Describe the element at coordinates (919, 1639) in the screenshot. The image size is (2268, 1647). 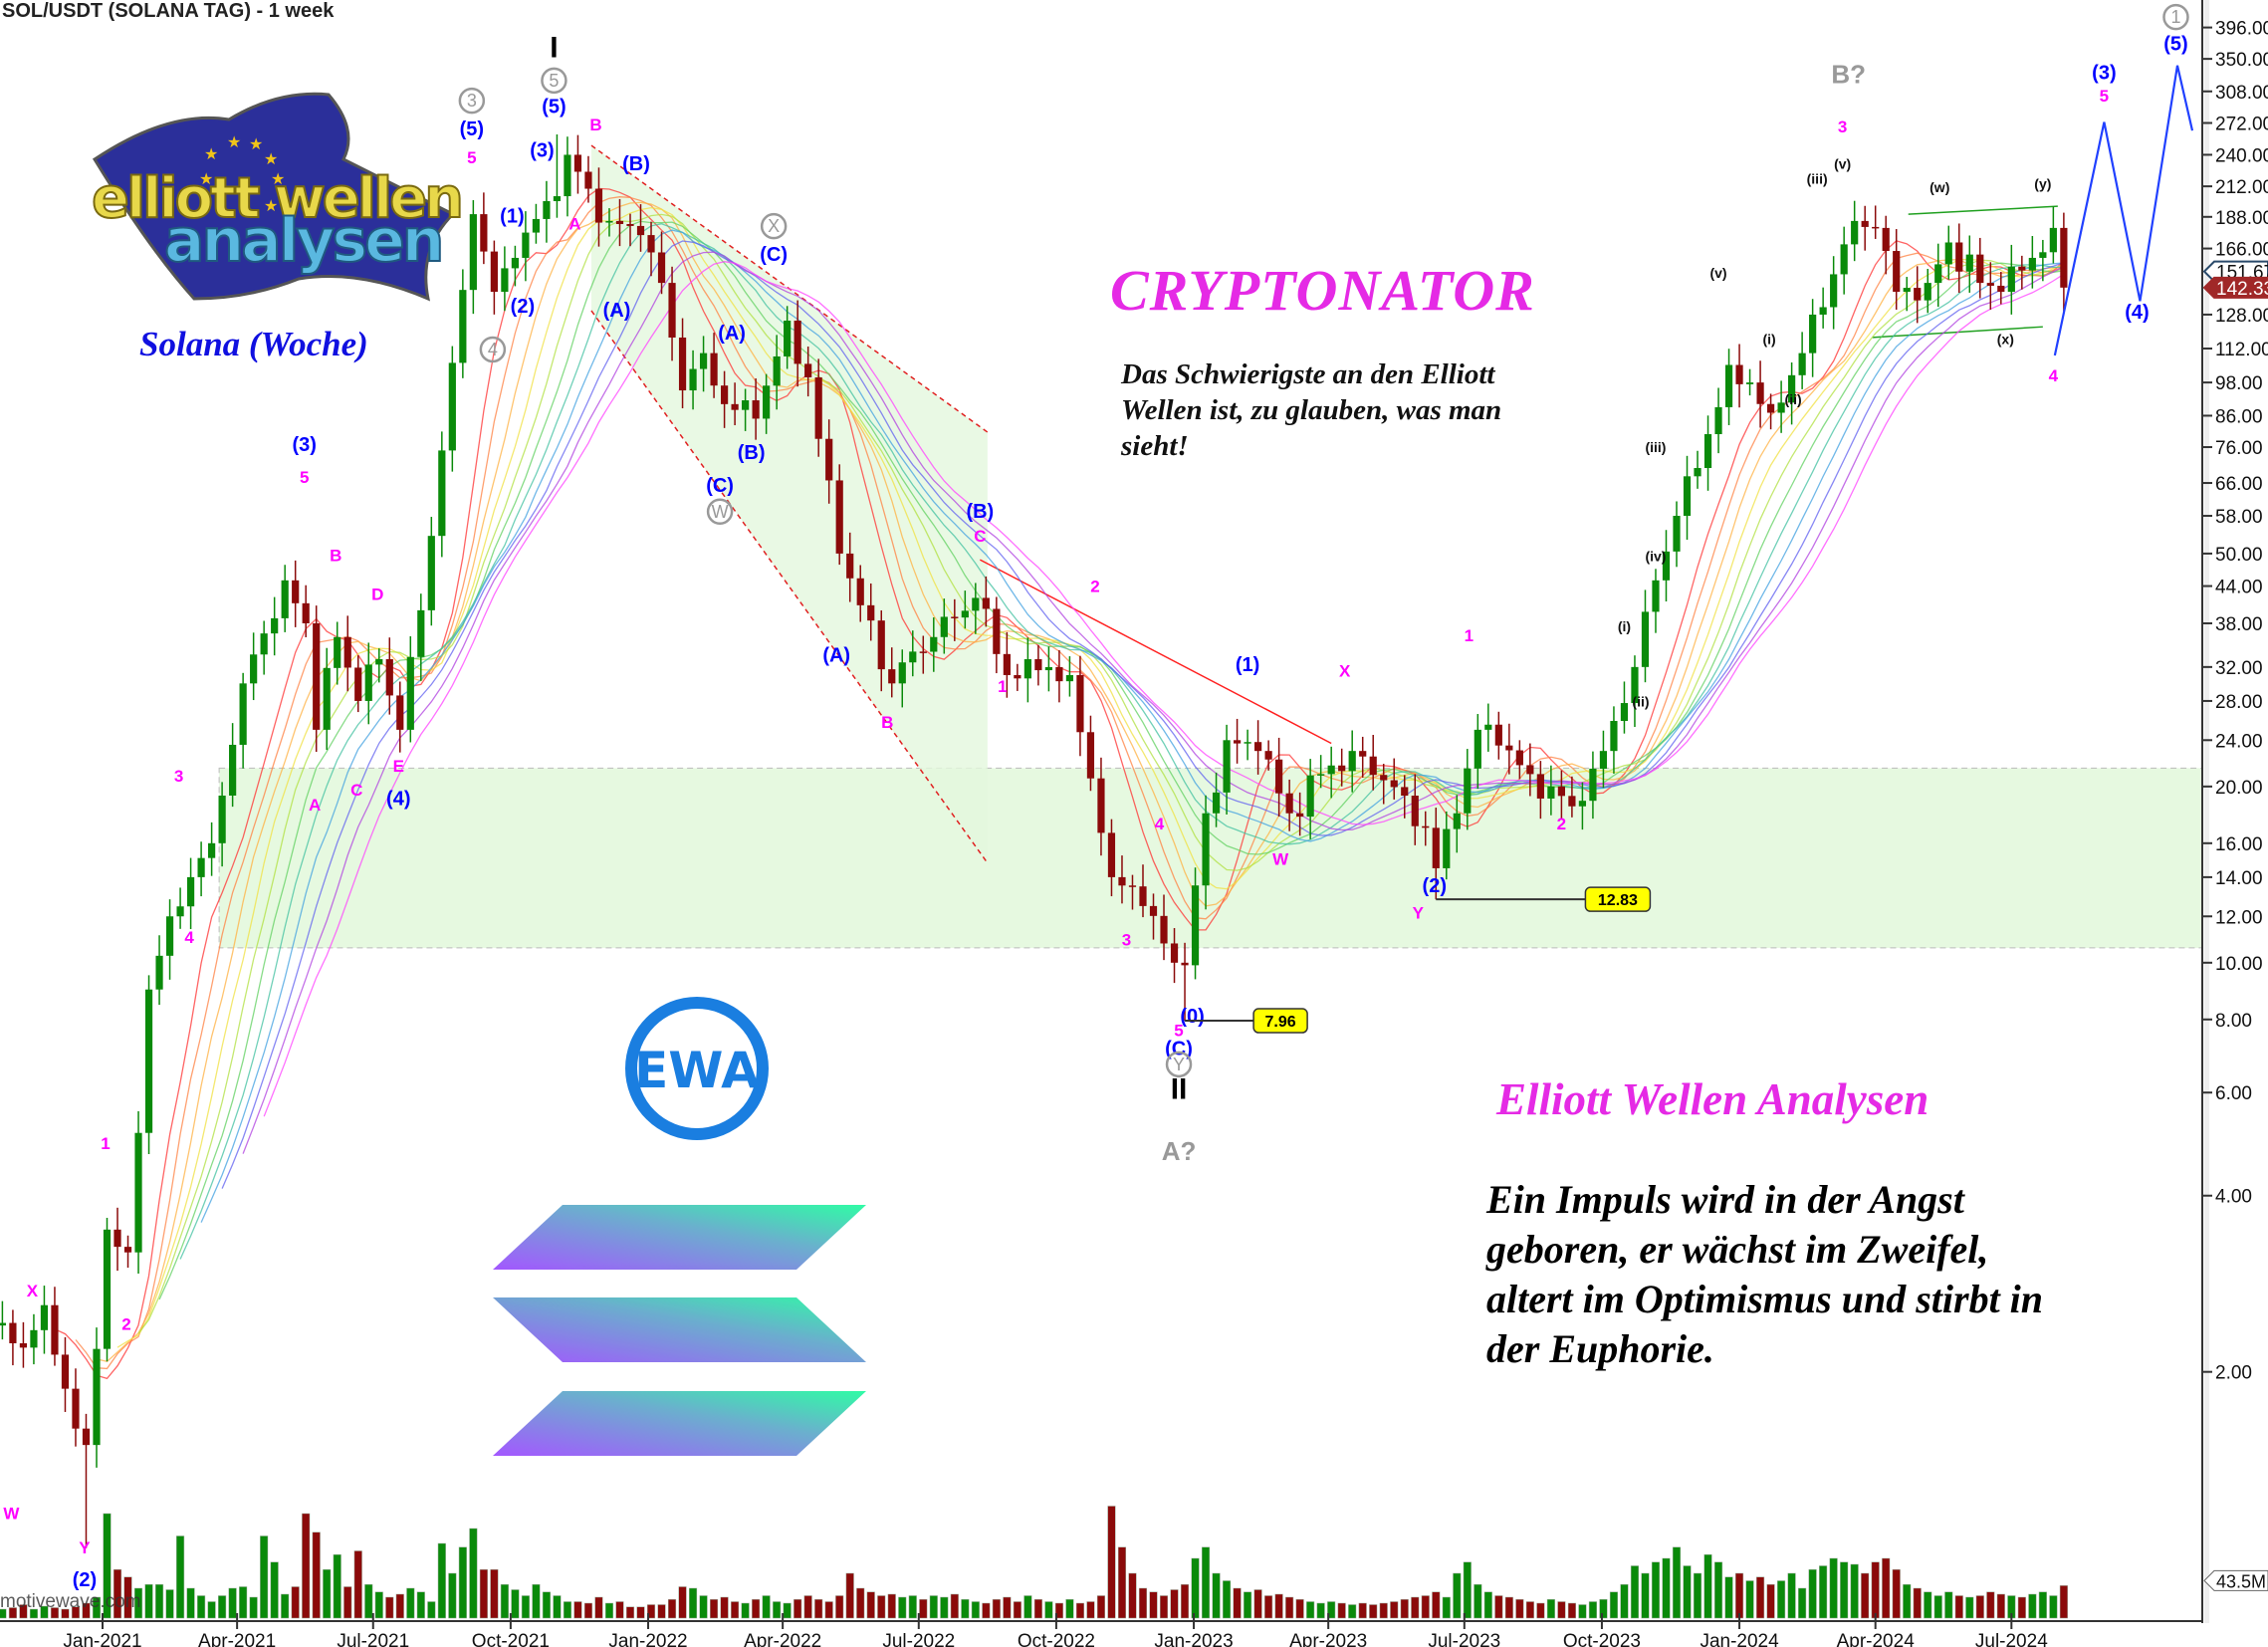
I see `x-tick-label: Jul-2022` at that location.